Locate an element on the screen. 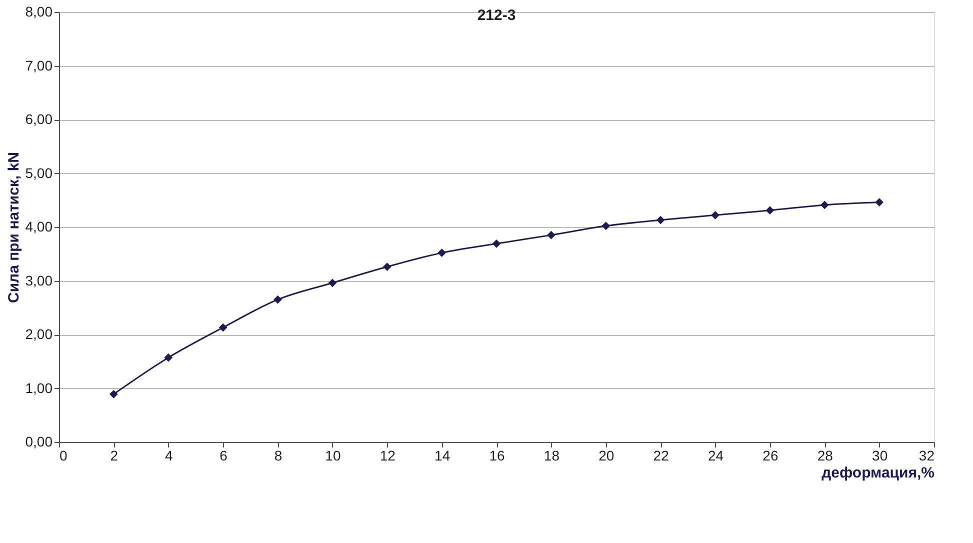 The height and width of the screenshot is (543, 973). x-axis-title: деформация,% is located at coordinates (878, 473).